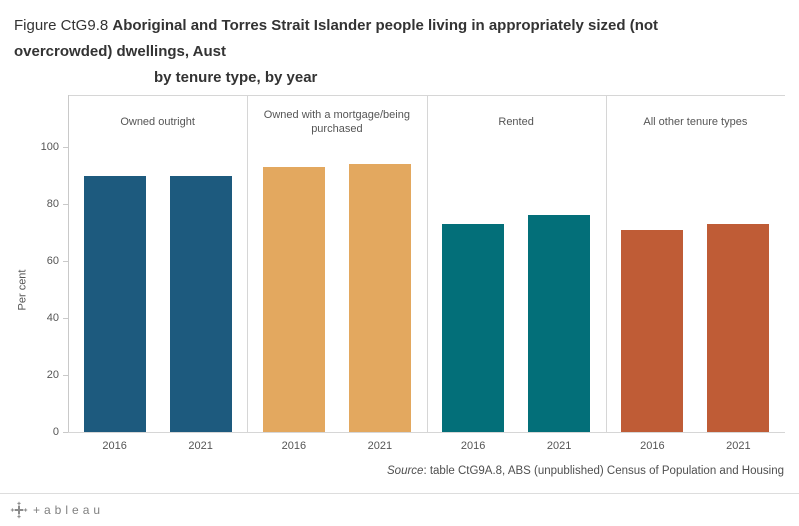  Describe the element at coordinates (516, 445) in the screenshot. I see `panel-xlabels-rented: 2016 2021` at that location.